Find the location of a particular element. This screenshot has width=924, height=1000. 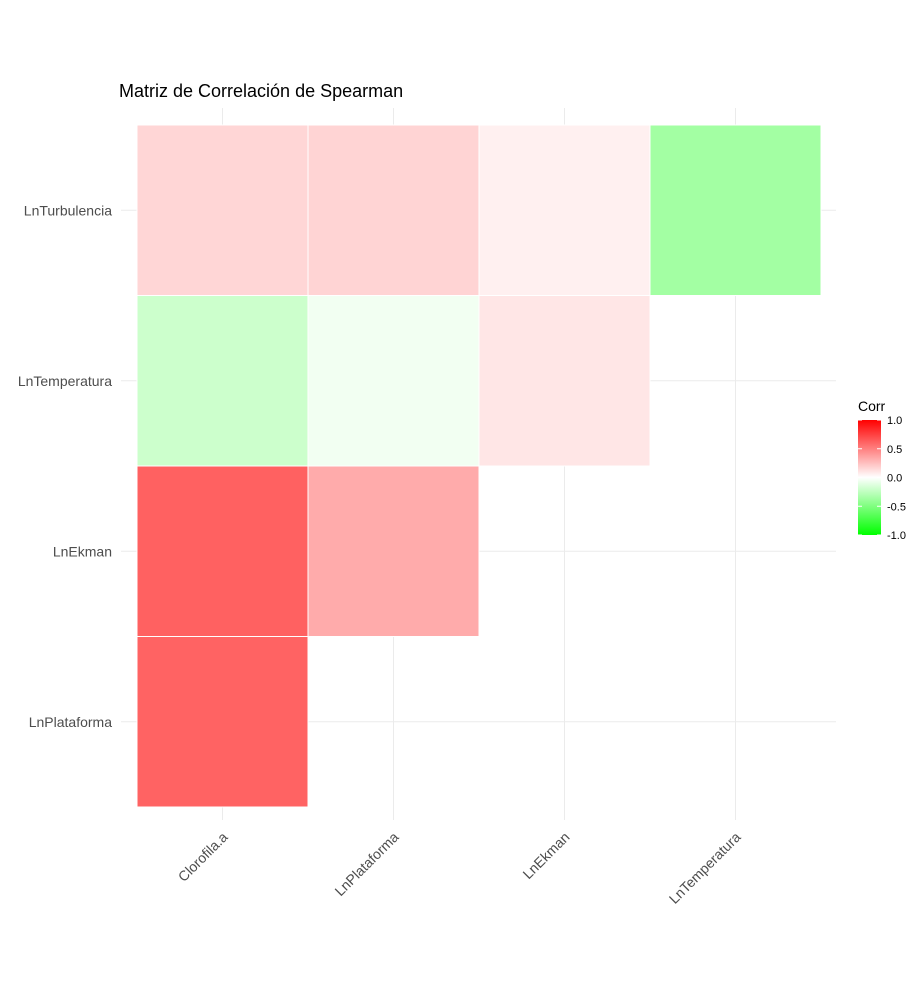

legend-title: Corr is located at coordinates (872, 406).